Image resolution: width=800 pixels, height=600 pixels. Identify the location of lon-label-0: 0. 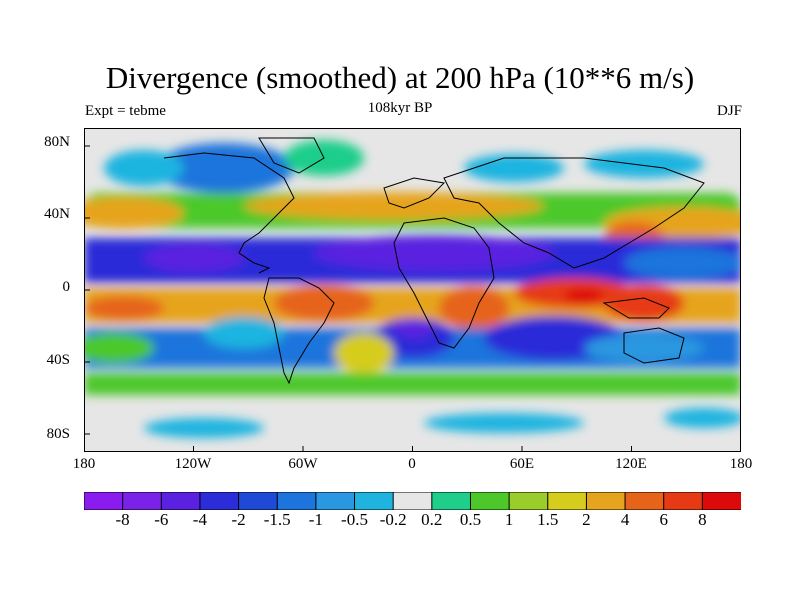
(412, 464).